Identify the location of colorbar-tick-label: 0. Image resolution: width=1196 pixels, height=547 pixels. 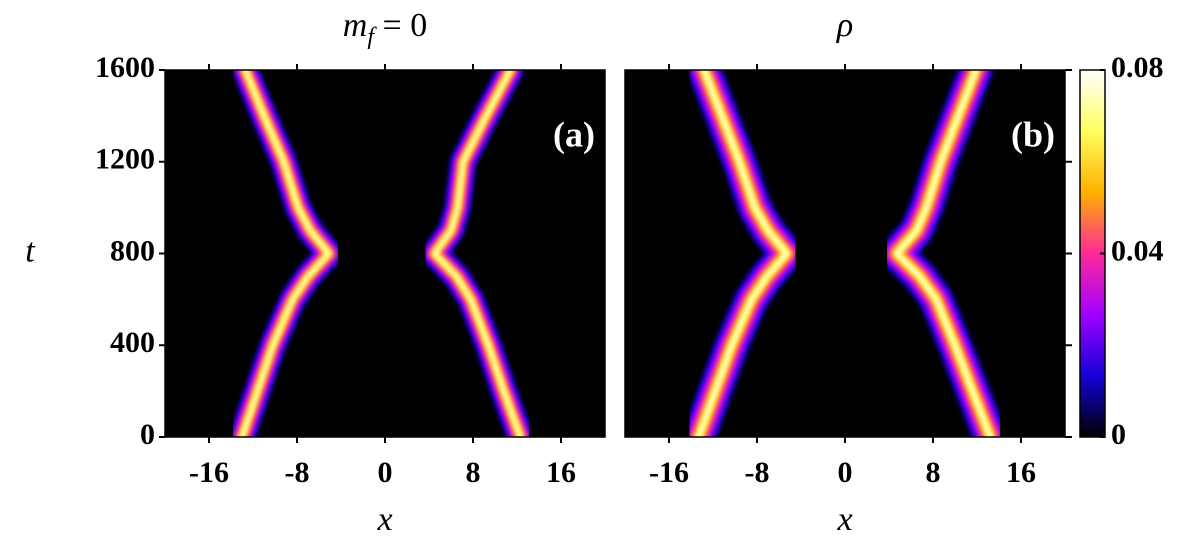
(1118, 434).